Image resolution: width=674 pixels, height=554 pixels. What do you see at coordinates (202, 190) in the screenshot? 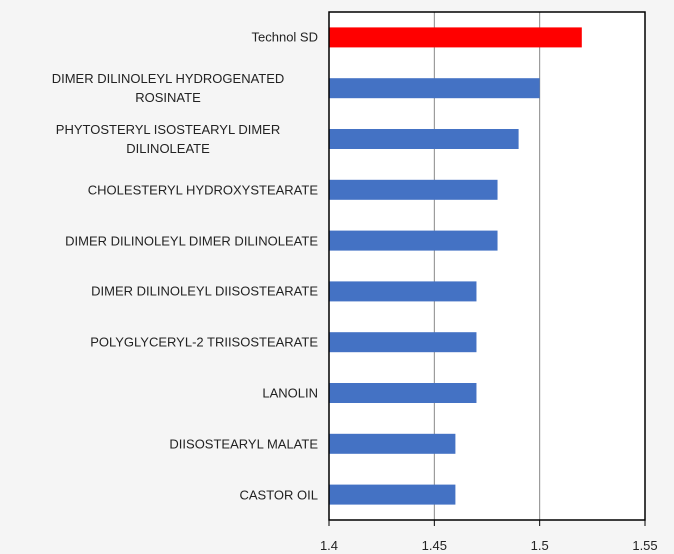
I see `category-label: CHOLESTERYL HYDROXYSTEARATE` at bounding box center [202, 190].